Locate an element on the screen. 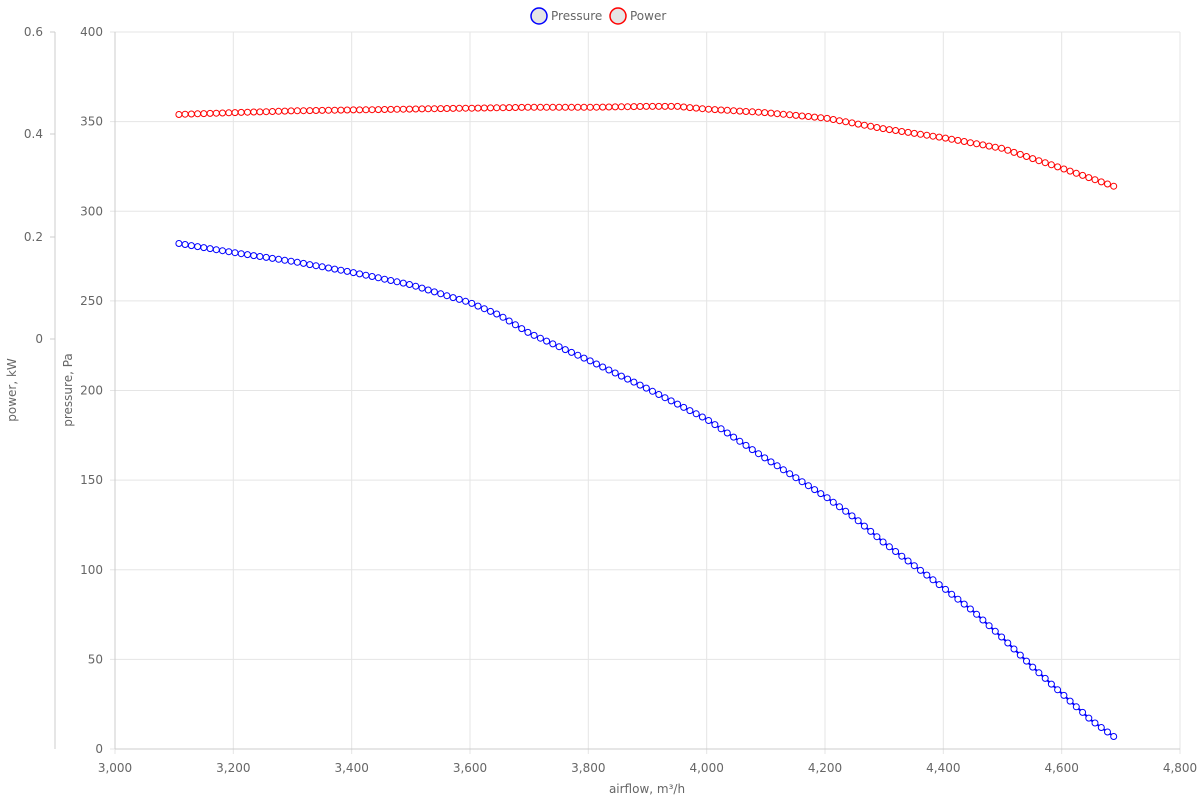  x-tick-label: 3,400 is located at coordinates (351, 768).